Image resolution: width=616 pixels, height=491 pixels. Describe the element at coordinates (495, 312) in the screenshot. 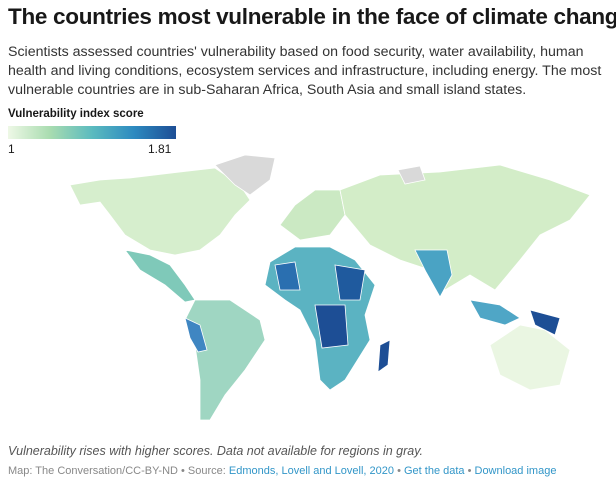

I see `region-southeast-asia` at that location.